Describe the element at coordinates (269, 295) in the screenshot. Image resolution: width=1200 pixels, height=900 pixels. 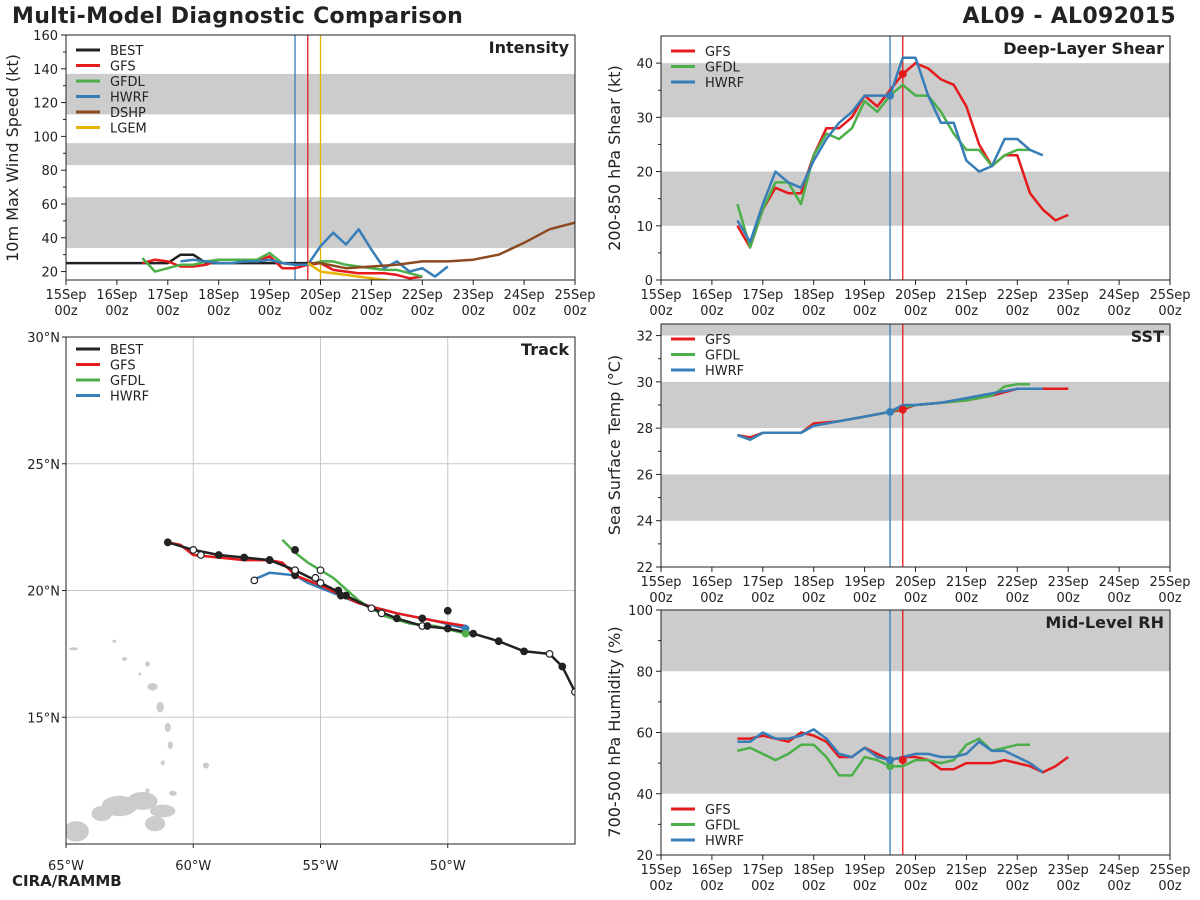
I see `intensity-xtick-date: 19Sep` at that location.